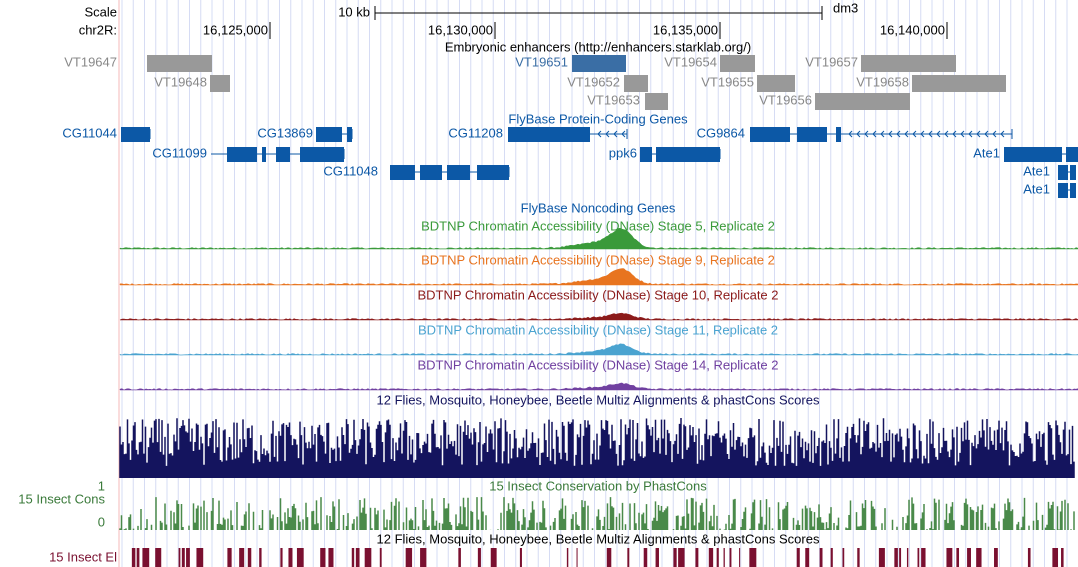 The width and height of the screenshot is (1078, 567). What do you see at coordinates (98, 29) in the screenshot?
I see `chrom-label: chr2R:` at bounding box center [98, 29].